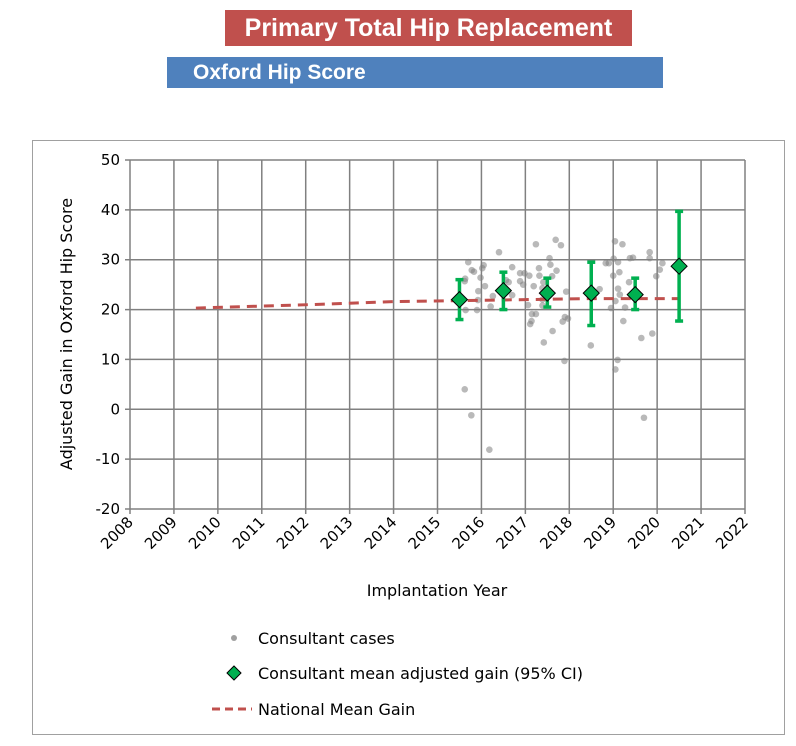 This screenshot has height=746, width=796. What do you see at coordinates (205, 533) in the screenshot?
I see `x-tick-label: 2010` at bounding box center [205, 533].